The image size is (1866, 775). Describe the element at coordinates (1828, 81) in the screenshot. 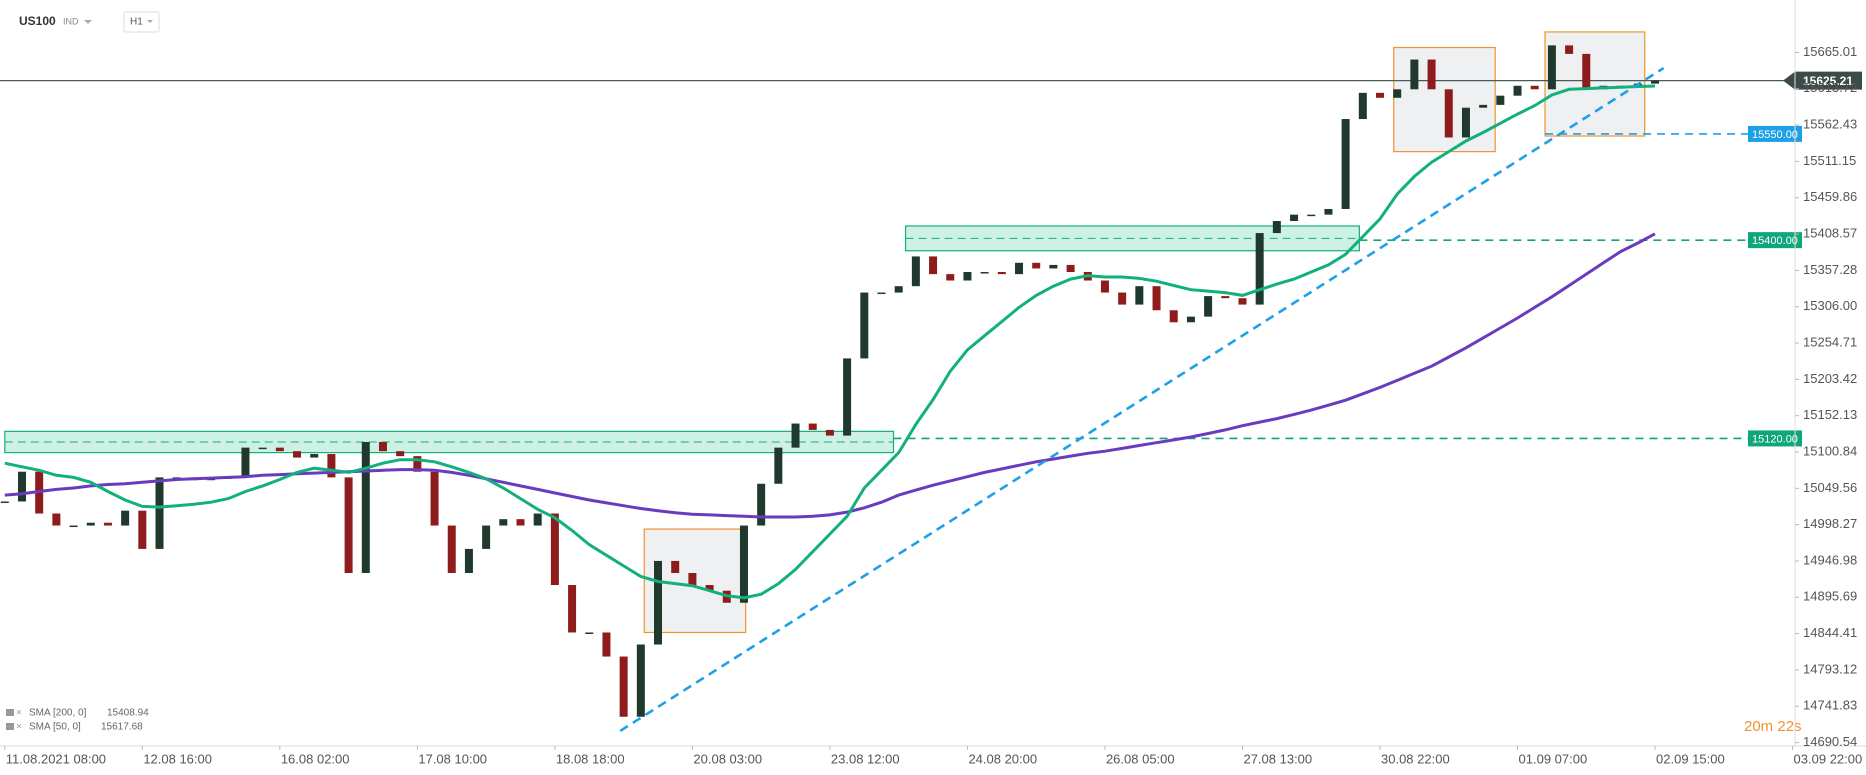

I see `last-price-label: 15625.21` at that location.